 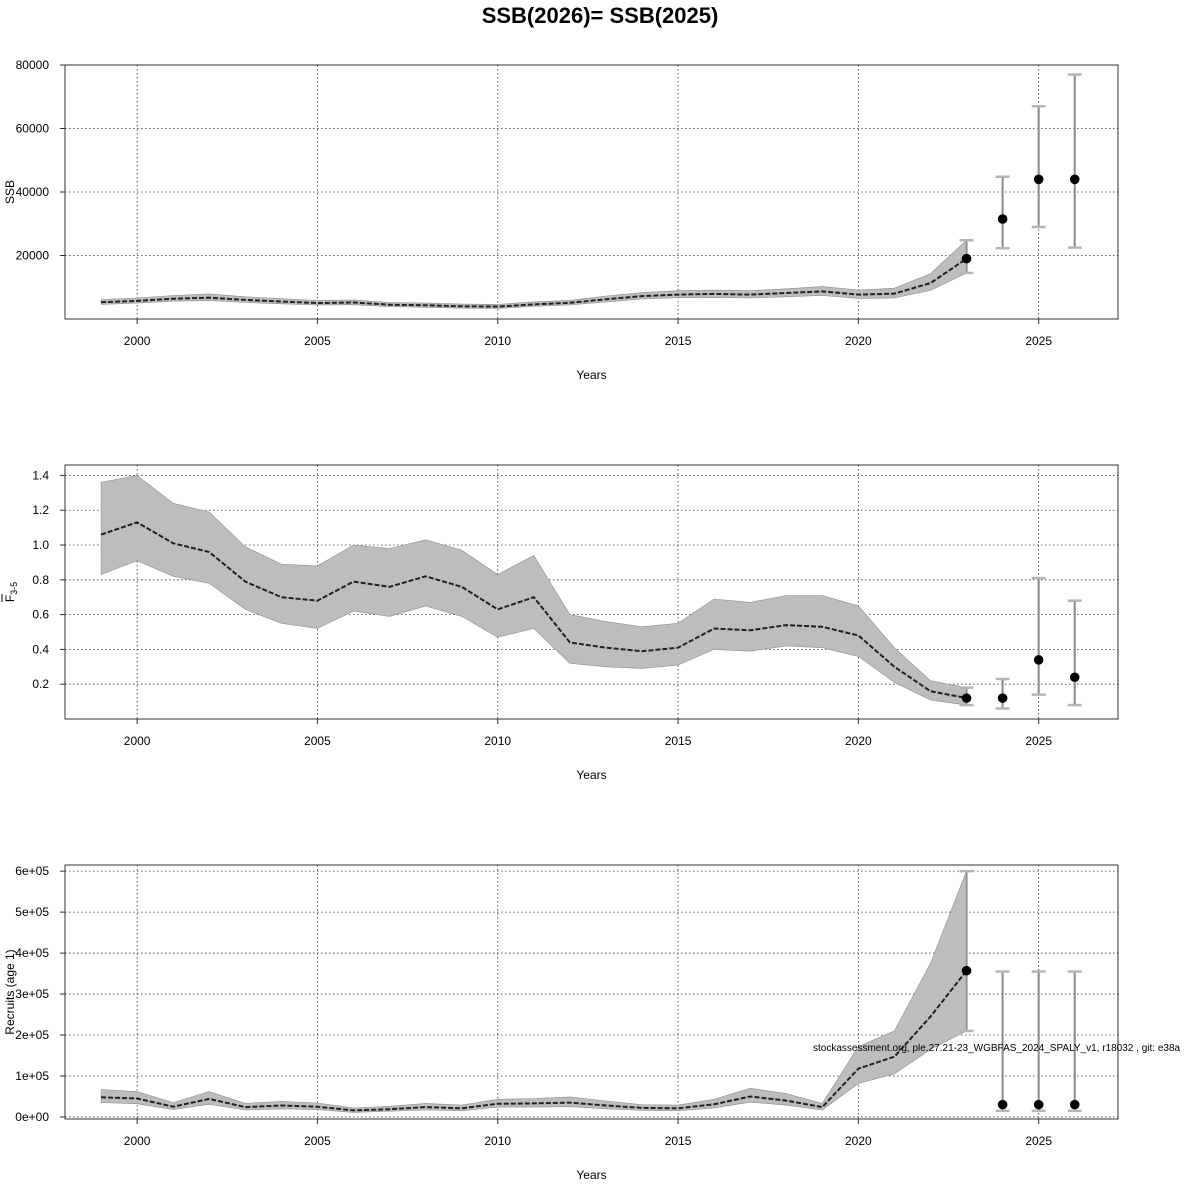 What do you see at coordinates (32, 953) in the screenshot?
I see `y-tick-label: 4e+05` at bounding box center [32, 953].